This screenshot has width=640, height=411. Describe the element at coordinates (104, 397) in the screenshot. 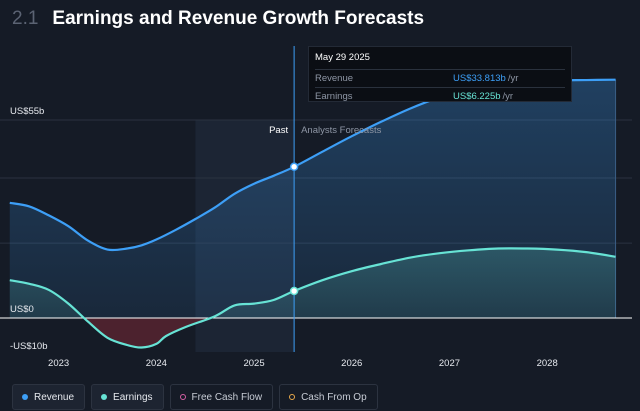

I see `earnings-dot-icon` at that location.